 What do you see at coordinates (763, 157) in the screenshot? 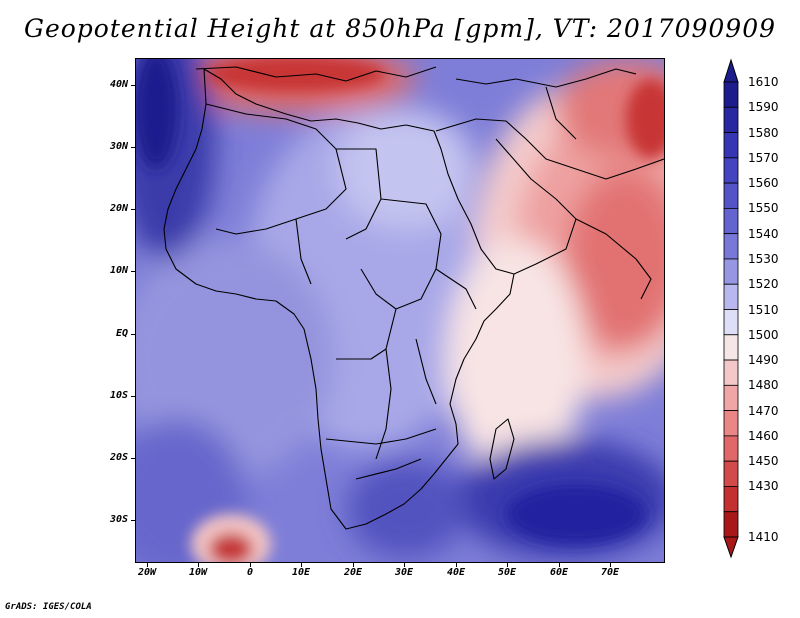
I see `colorbar-label: 1570` at bounding box center [763, 157].